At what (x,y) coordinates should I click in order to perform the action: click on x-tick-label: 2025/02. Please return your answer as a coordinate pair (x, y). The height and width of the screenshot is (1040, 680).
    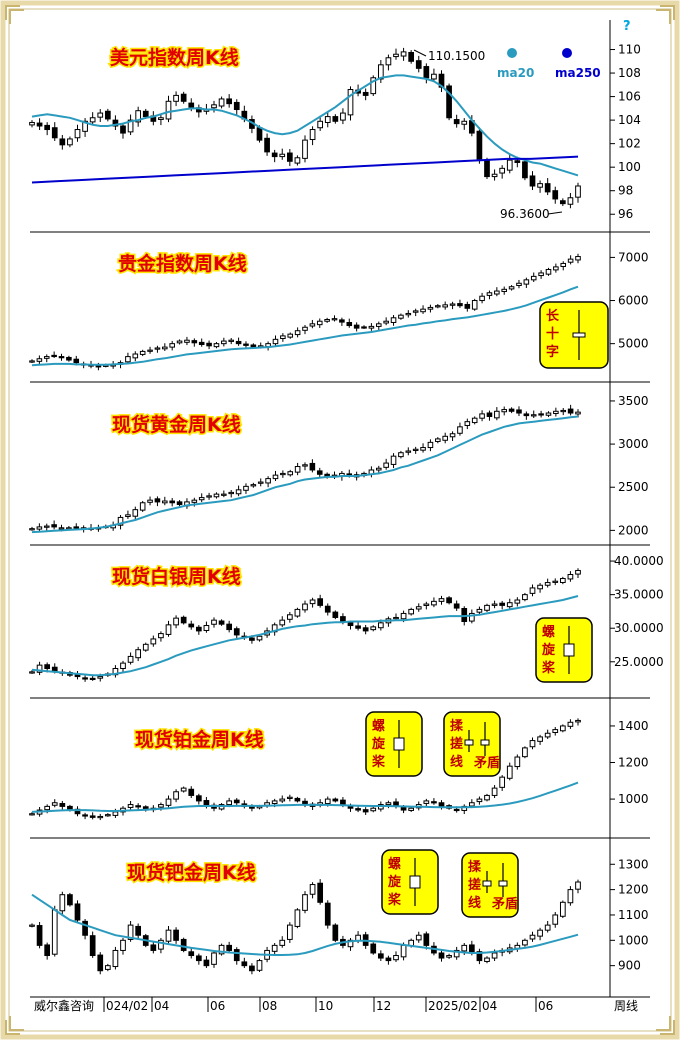
    Looking at the image, I should click on (453, 1006).